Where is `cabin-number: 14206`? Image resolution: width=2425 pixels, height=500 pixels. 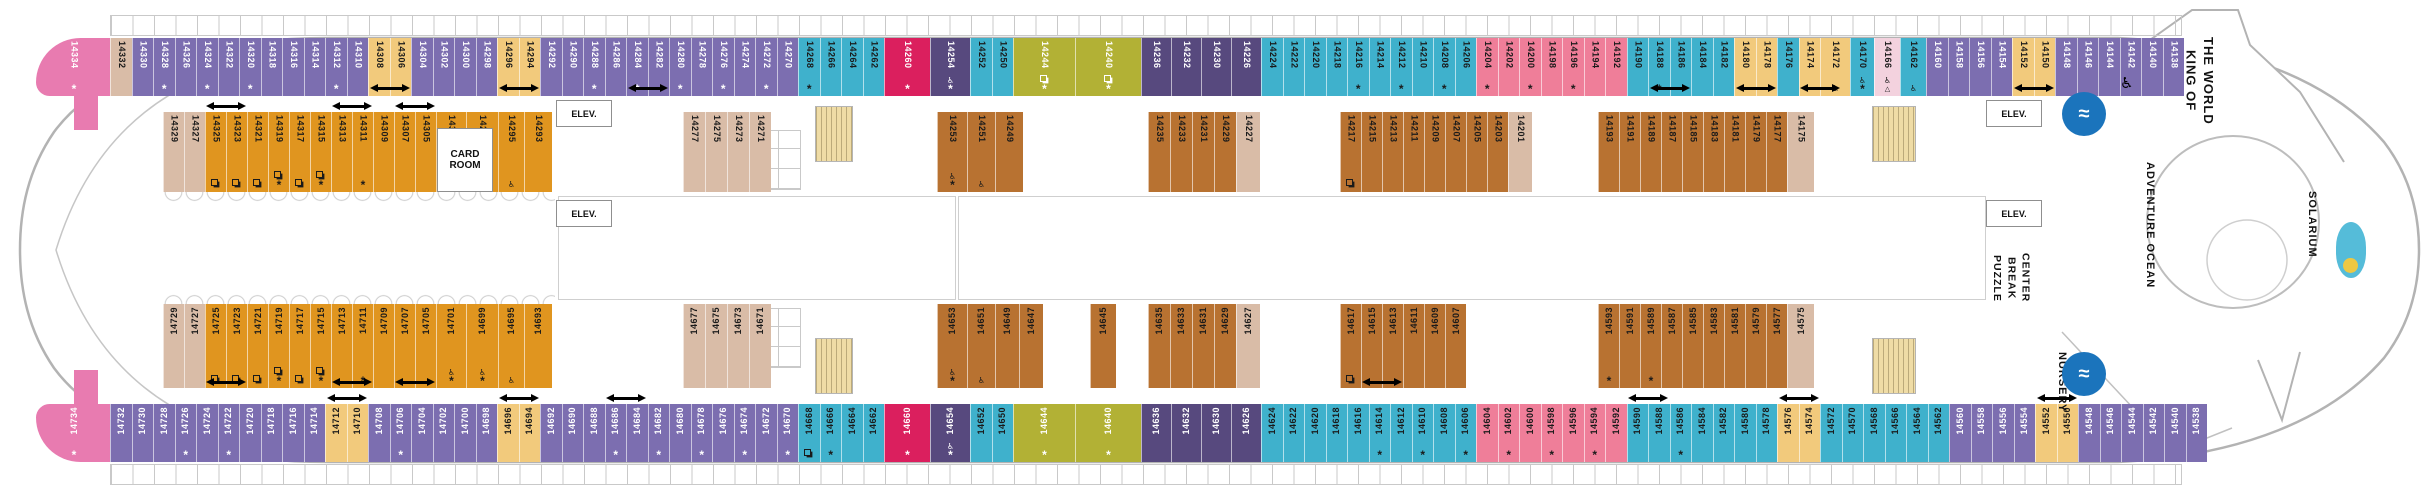
cabin-number: 14206 is located at coordinates (1466, 55).